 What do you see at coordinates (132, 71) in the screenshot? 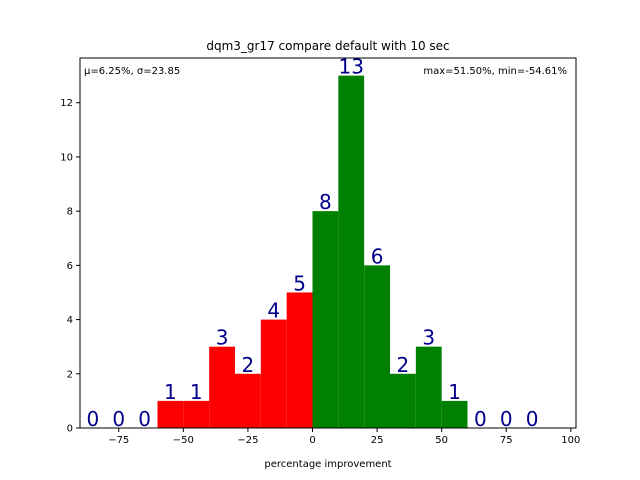
I see `stats-left-annotation: μ=6.25%, σ=23.85` at bounding box center [132, 71].